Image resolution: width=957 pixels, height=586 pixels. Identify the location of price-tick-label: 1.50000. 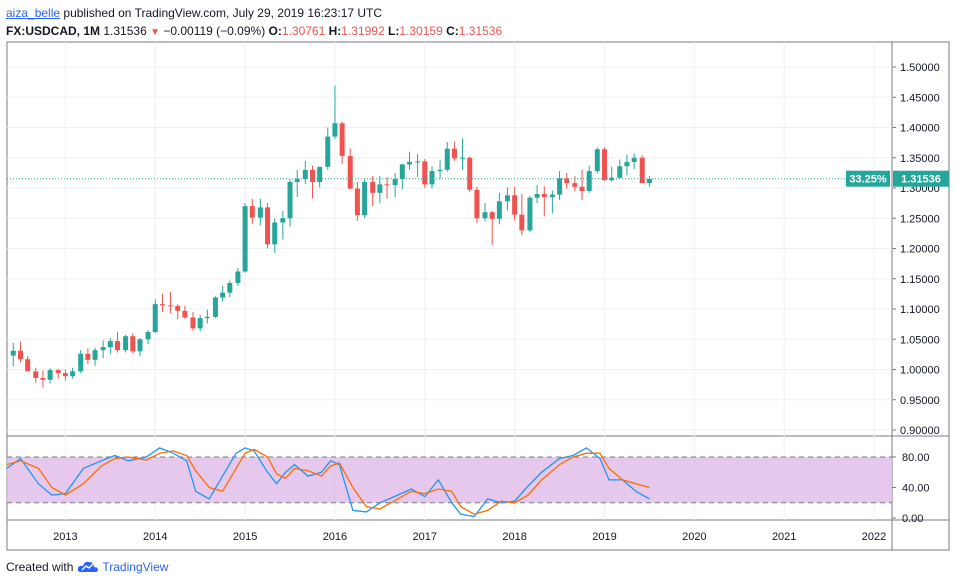
(920, 68).